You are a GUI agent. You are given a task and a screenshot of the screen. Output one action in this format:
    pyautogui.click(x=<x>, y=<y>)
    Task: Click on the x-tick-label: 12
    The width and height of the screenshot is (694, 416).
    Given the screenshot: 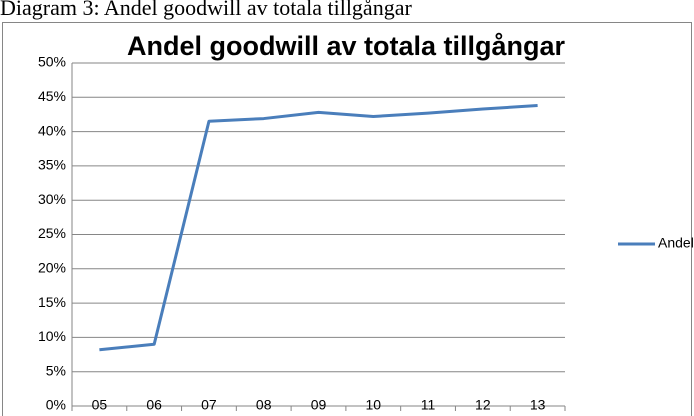 What is the action you would take?
    pyautogui.click(x=483, y=405)
    